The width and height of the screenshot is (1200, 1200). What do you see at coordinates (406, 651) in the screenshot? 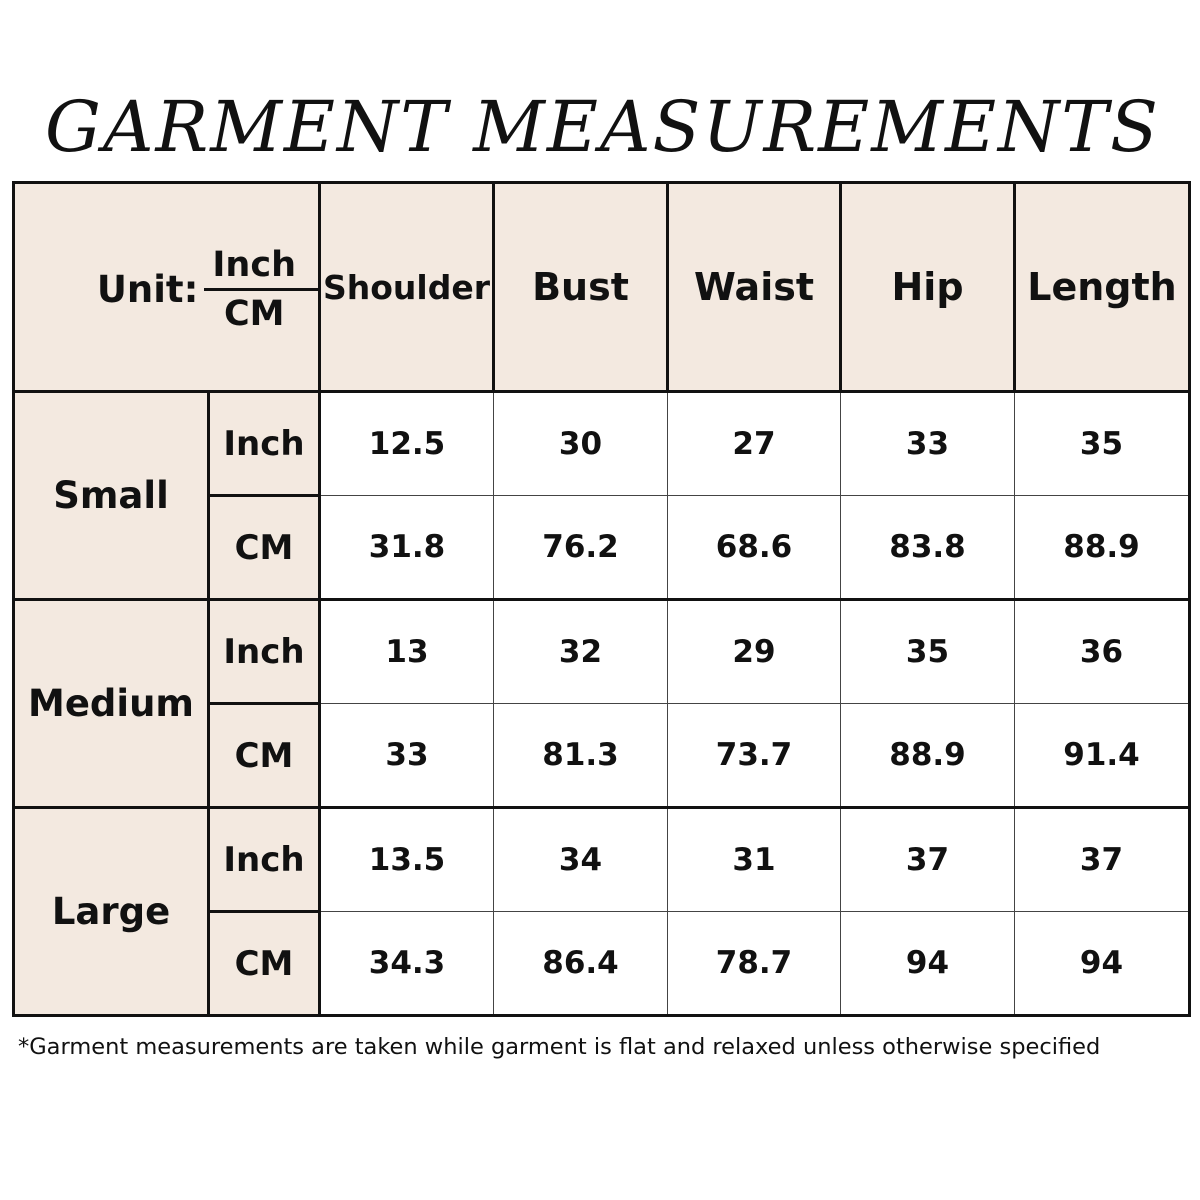
I see `measurement-cell: 13` at bounding box center [406, 651].